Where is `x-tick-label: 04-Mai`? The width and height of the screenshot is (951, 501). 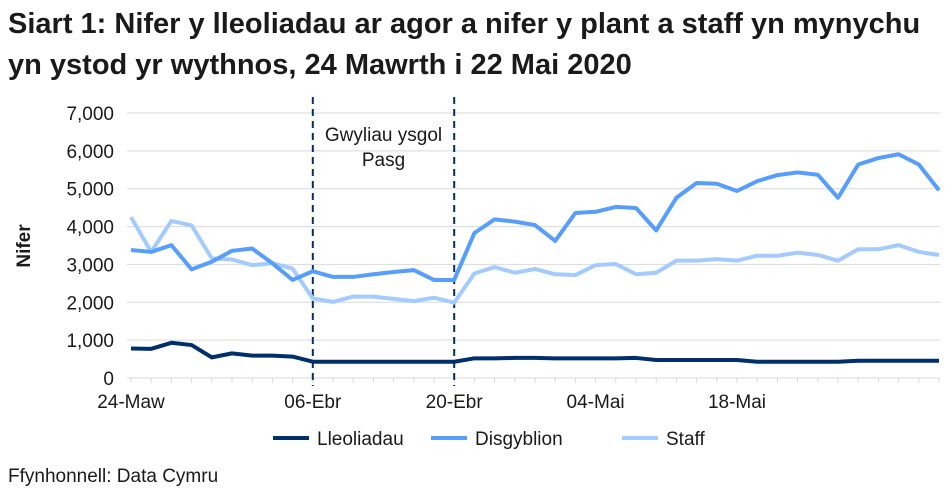 x-tick-label: 04-Mai is located at coordinates (596, 402).